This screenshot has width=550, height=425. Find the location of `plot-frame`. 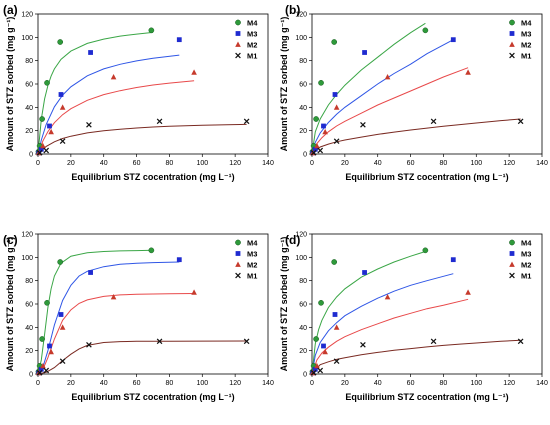

plot-frame is located at coordinates (153, 84).